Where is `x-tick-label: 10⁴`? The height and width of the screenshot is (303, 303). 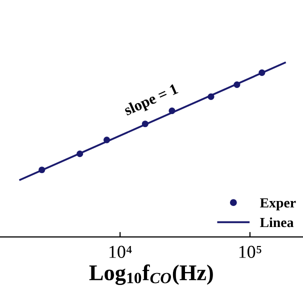
x-tick-label: 10⁴ is located at coordinates (120, 252).